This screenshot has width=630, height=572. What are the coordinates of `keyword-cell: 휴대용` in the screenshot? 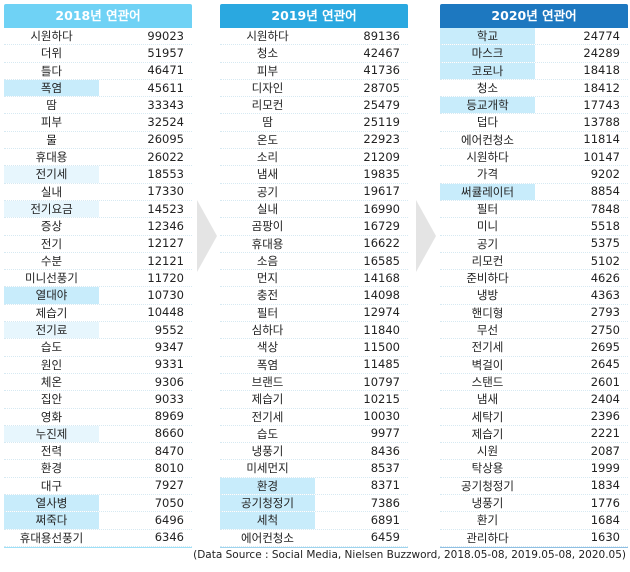 It's located at (267, 243).